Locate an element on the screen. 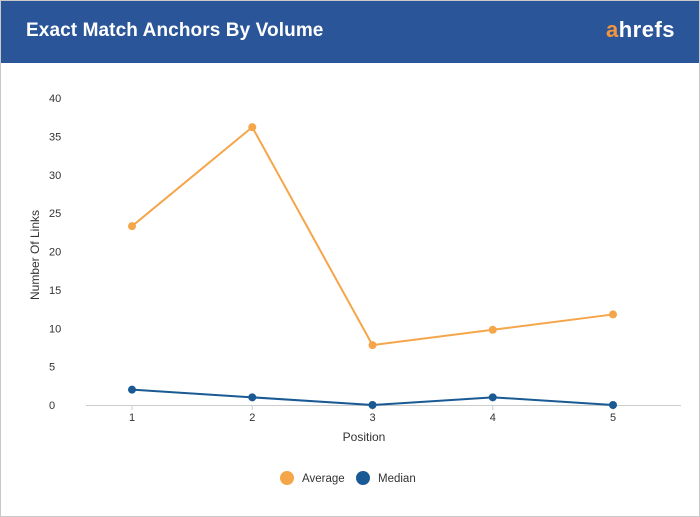 This screenshot has height=517, width=700. legend-item-average: Average is located at coordinates (312, 478).